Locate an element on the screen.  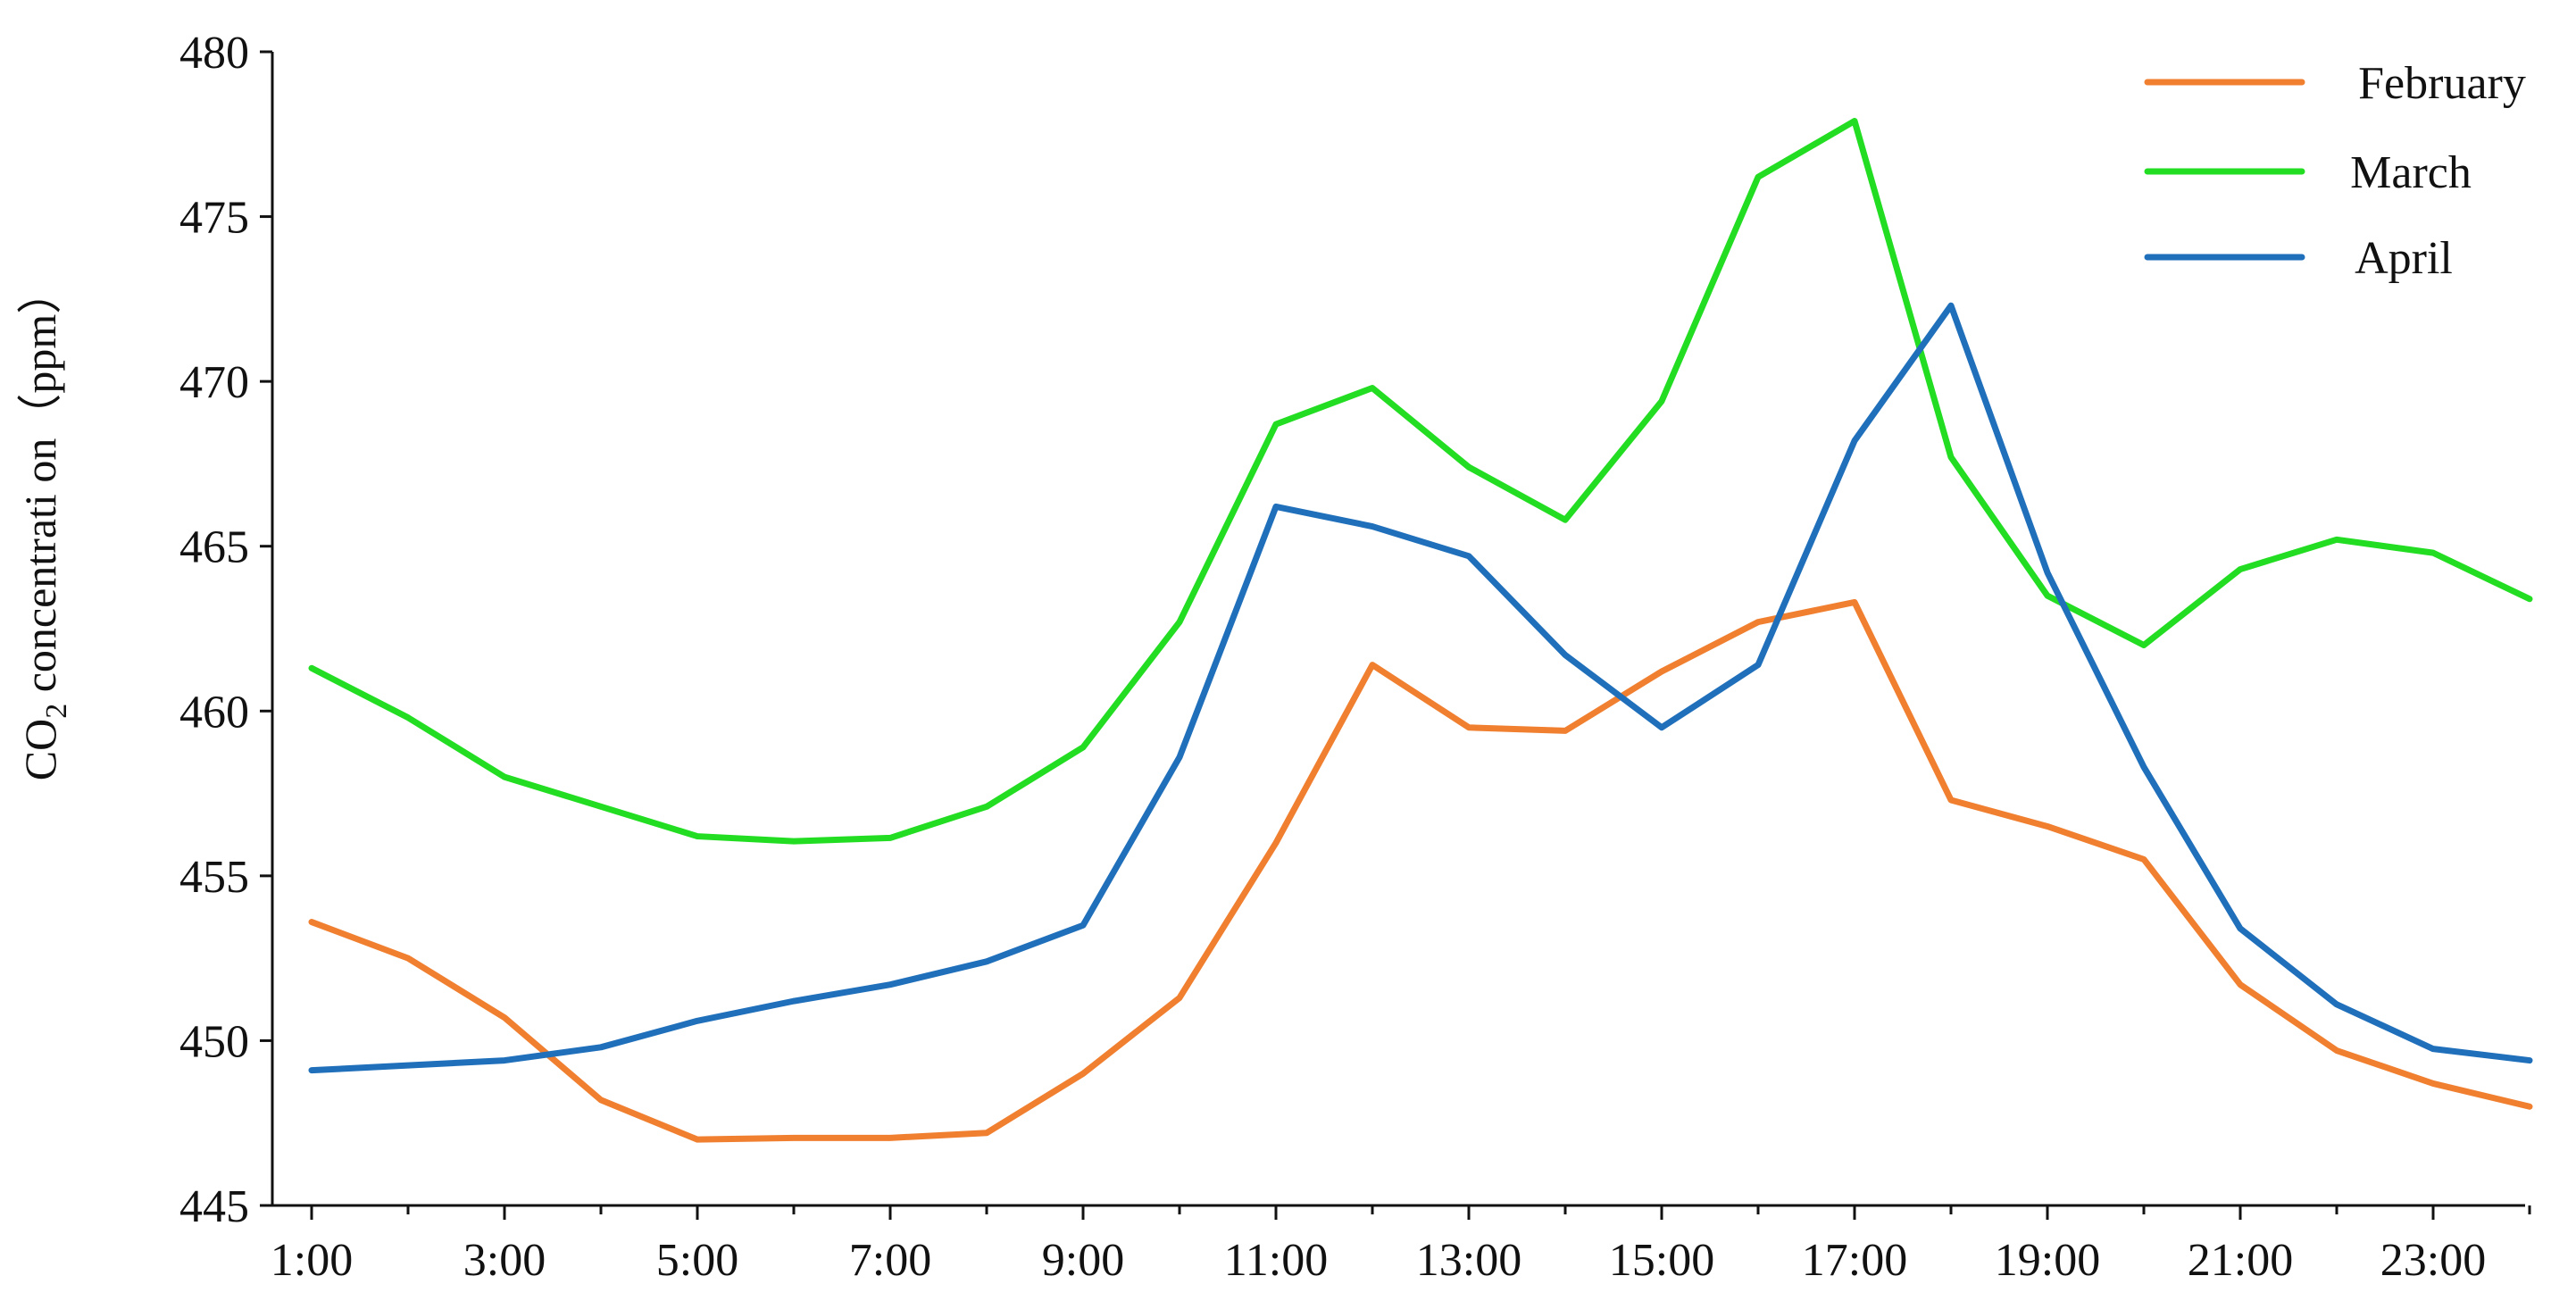
legend: February March April is located at coordinates (2335, 171).